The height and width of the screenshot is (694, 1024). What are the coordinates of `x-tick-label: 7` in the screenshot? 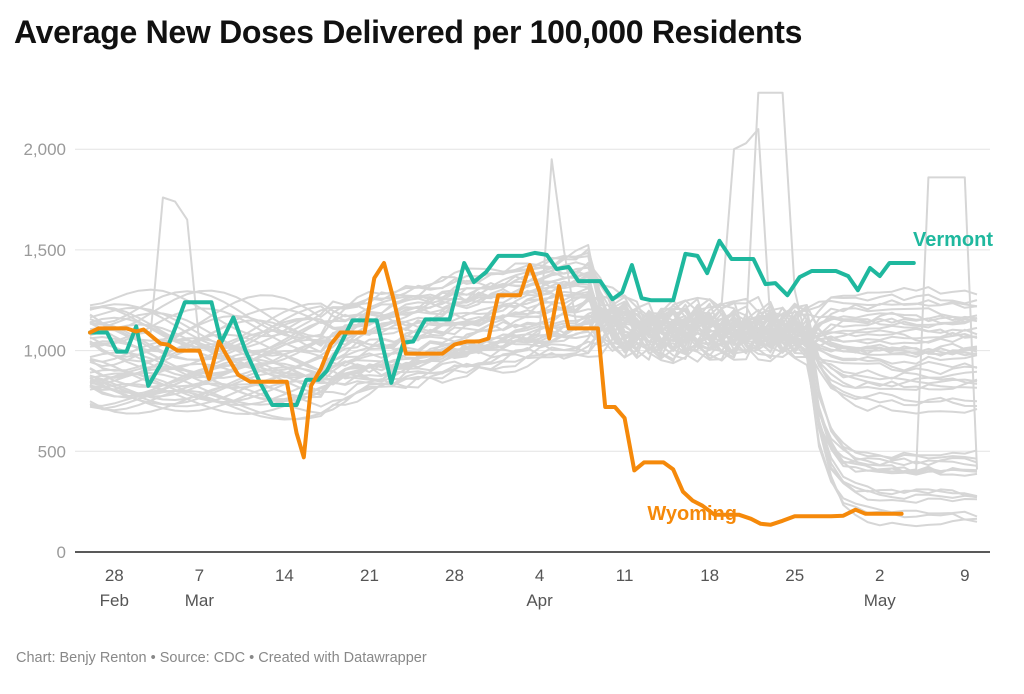 It's located at (199, 575).